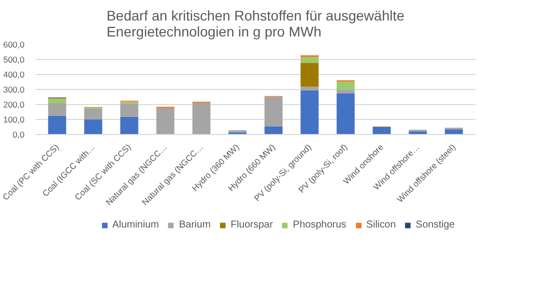 The image size is (550, 290). Describe the element at coordinates (14, 105) in the screenshot. I see `y-tick-label: 200,0` at that location.